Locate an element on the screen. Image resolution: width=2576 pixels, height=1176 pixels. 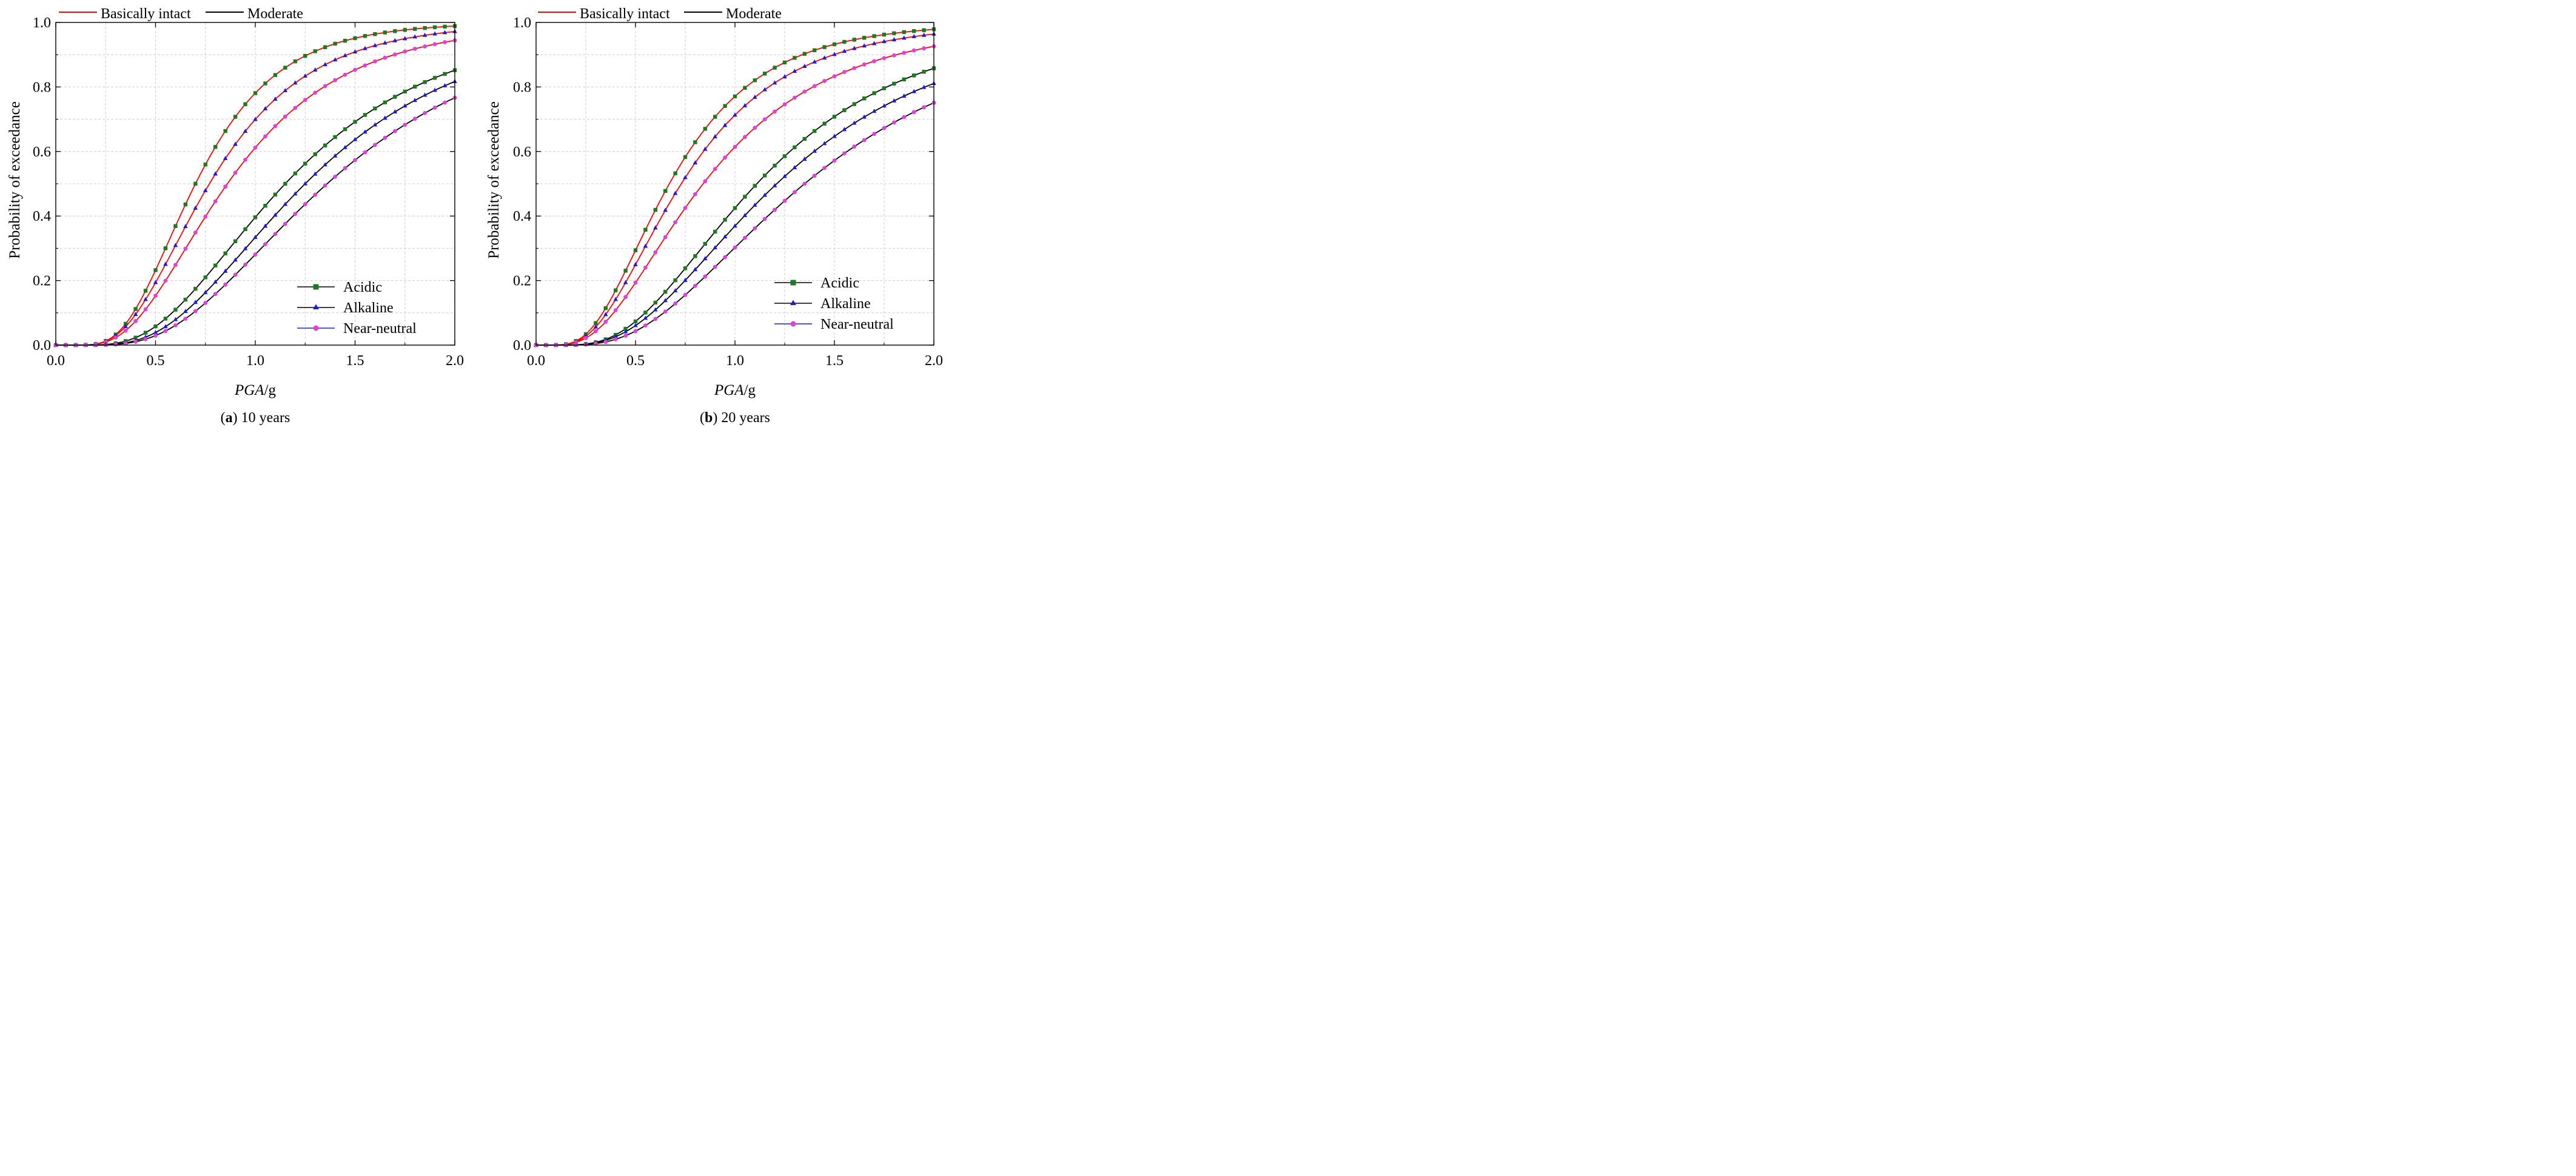
legend-label-moderate: Moderate is located at coordinates (754, 14).